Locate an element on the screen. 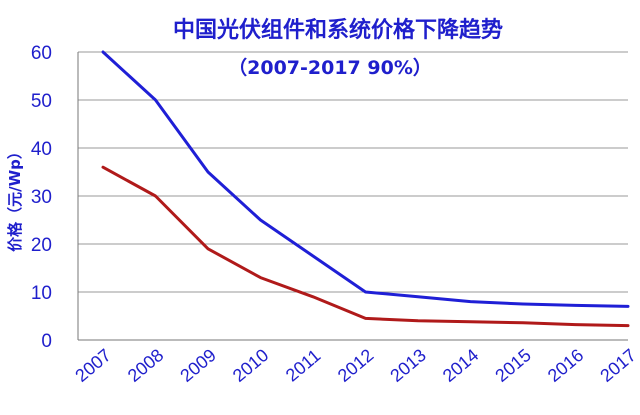 Image resolution: width=640 pixels, height=415 pixels. x-tick-label: 2012 is located at coordinates (356, 365).